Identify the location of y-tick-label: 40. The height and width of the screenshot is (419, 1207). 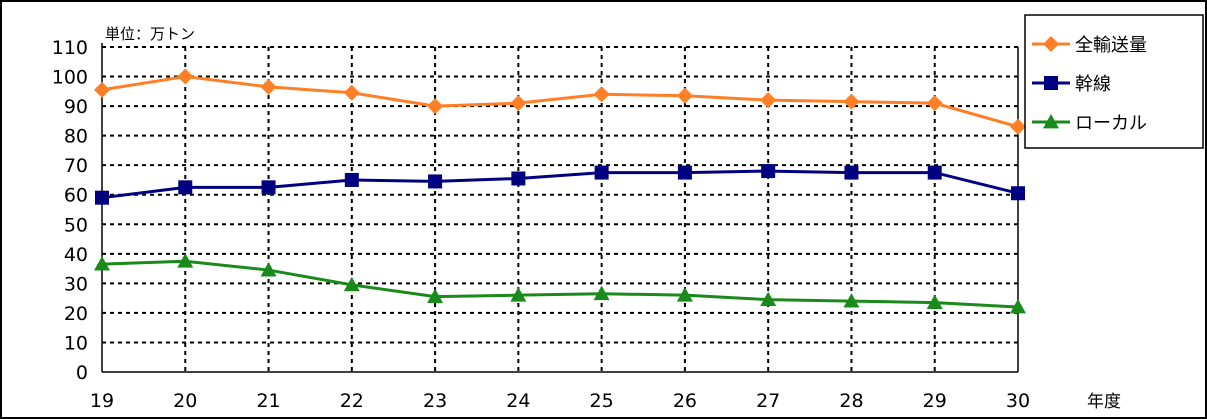
(76, 255).